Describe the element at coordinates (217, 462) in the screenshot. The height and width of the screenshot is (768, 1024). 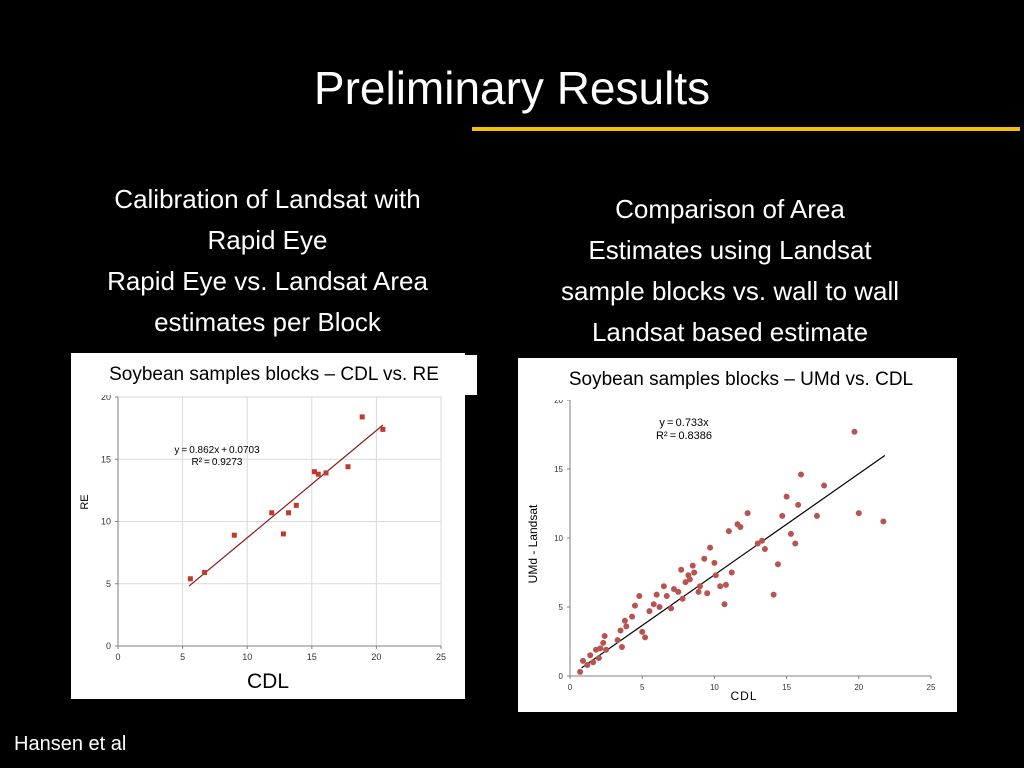
I see `r-squared-label: R² = 0.9273` at that location.